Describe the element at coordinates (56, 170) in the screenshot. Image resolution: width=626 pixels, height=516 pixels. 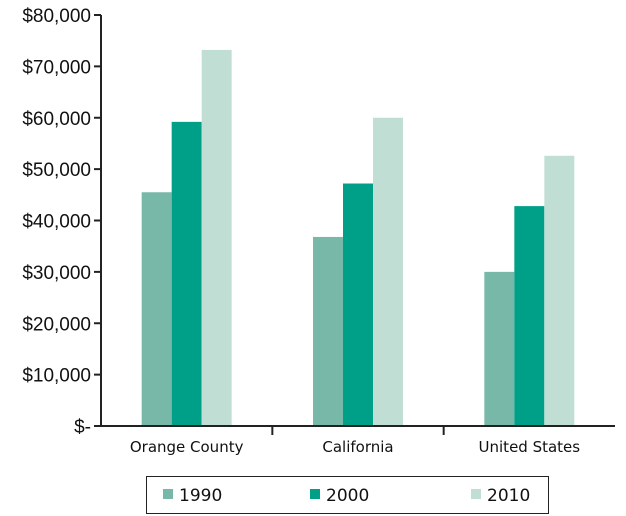
I see `y-tick-label: $50,000` at that location.